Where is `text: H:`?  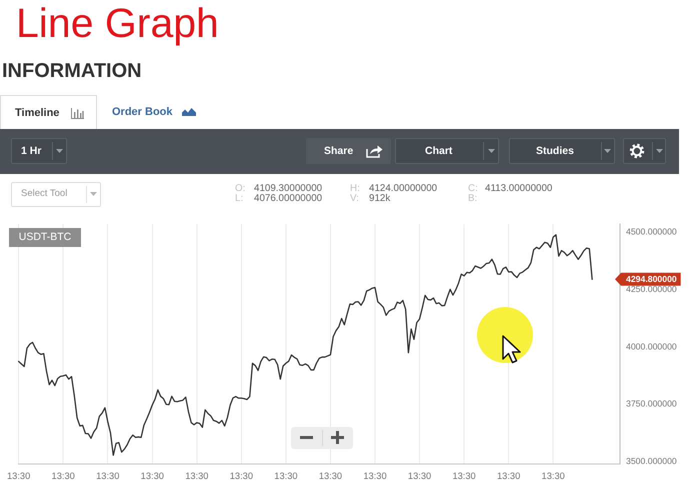
text: H: is located at coordinates (355, 188).